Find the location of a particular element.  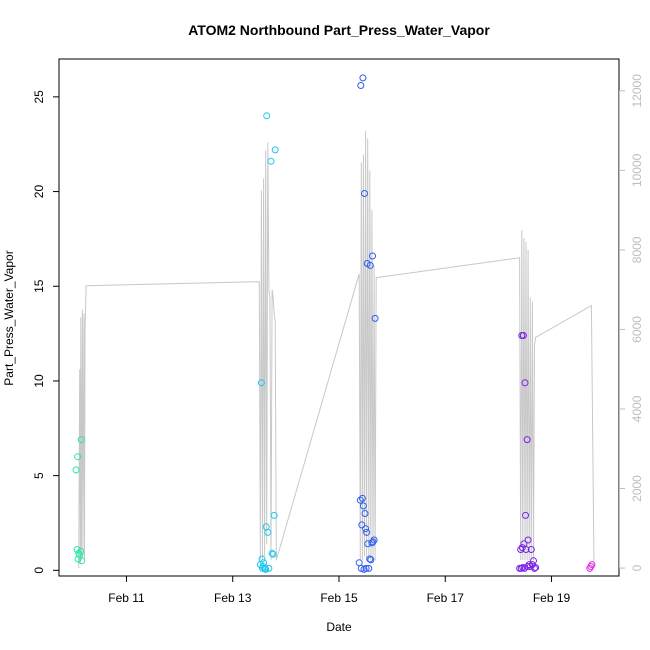

y-tick-label: 0 is located at coordinates (39, 570).